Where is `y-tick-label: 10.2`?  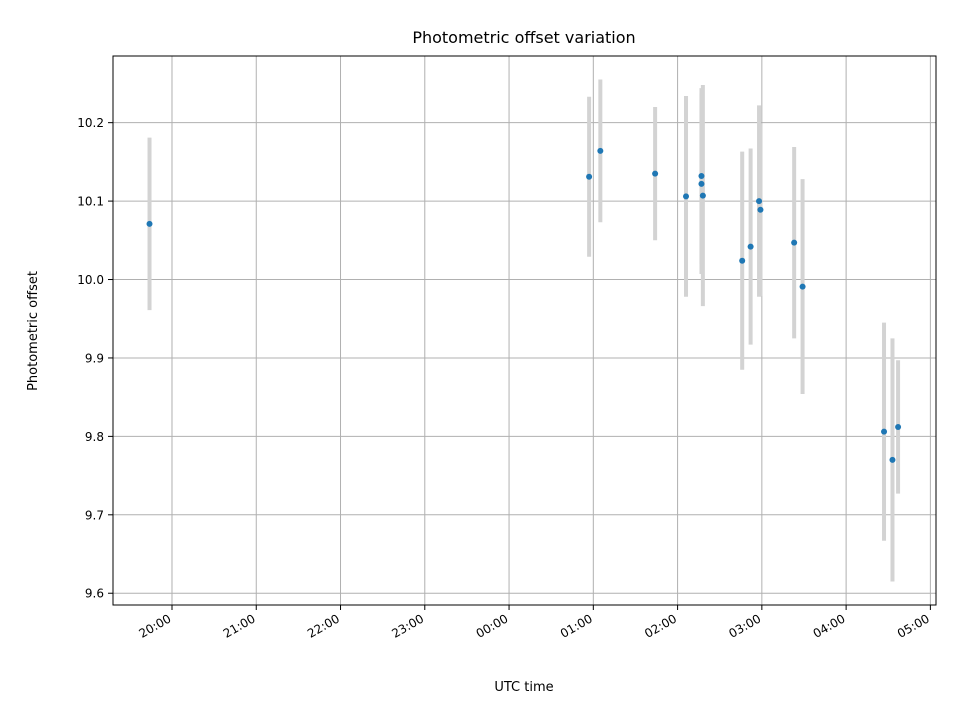
y-tick-label: 10.2 is located at coordinates (90, 123).